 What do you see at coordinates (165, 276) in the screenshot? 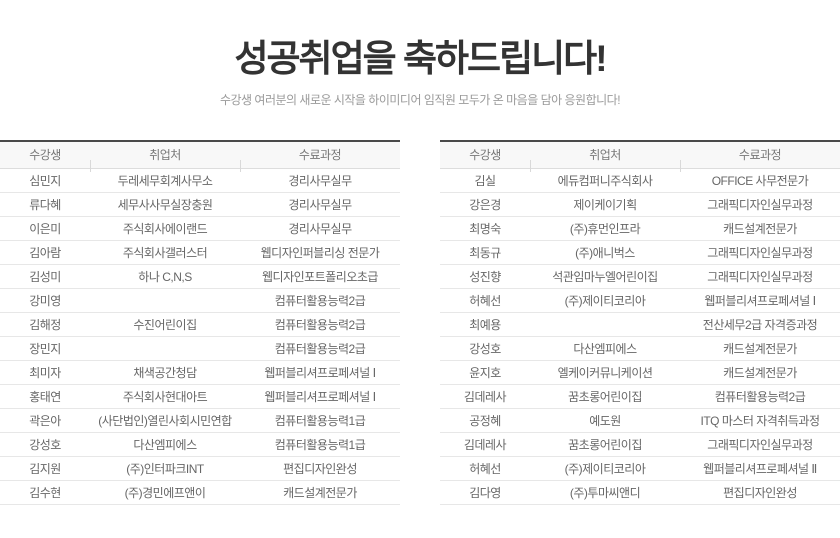
I see `company-cell: 하나 C,N,S` at bounding box center [165, 276].